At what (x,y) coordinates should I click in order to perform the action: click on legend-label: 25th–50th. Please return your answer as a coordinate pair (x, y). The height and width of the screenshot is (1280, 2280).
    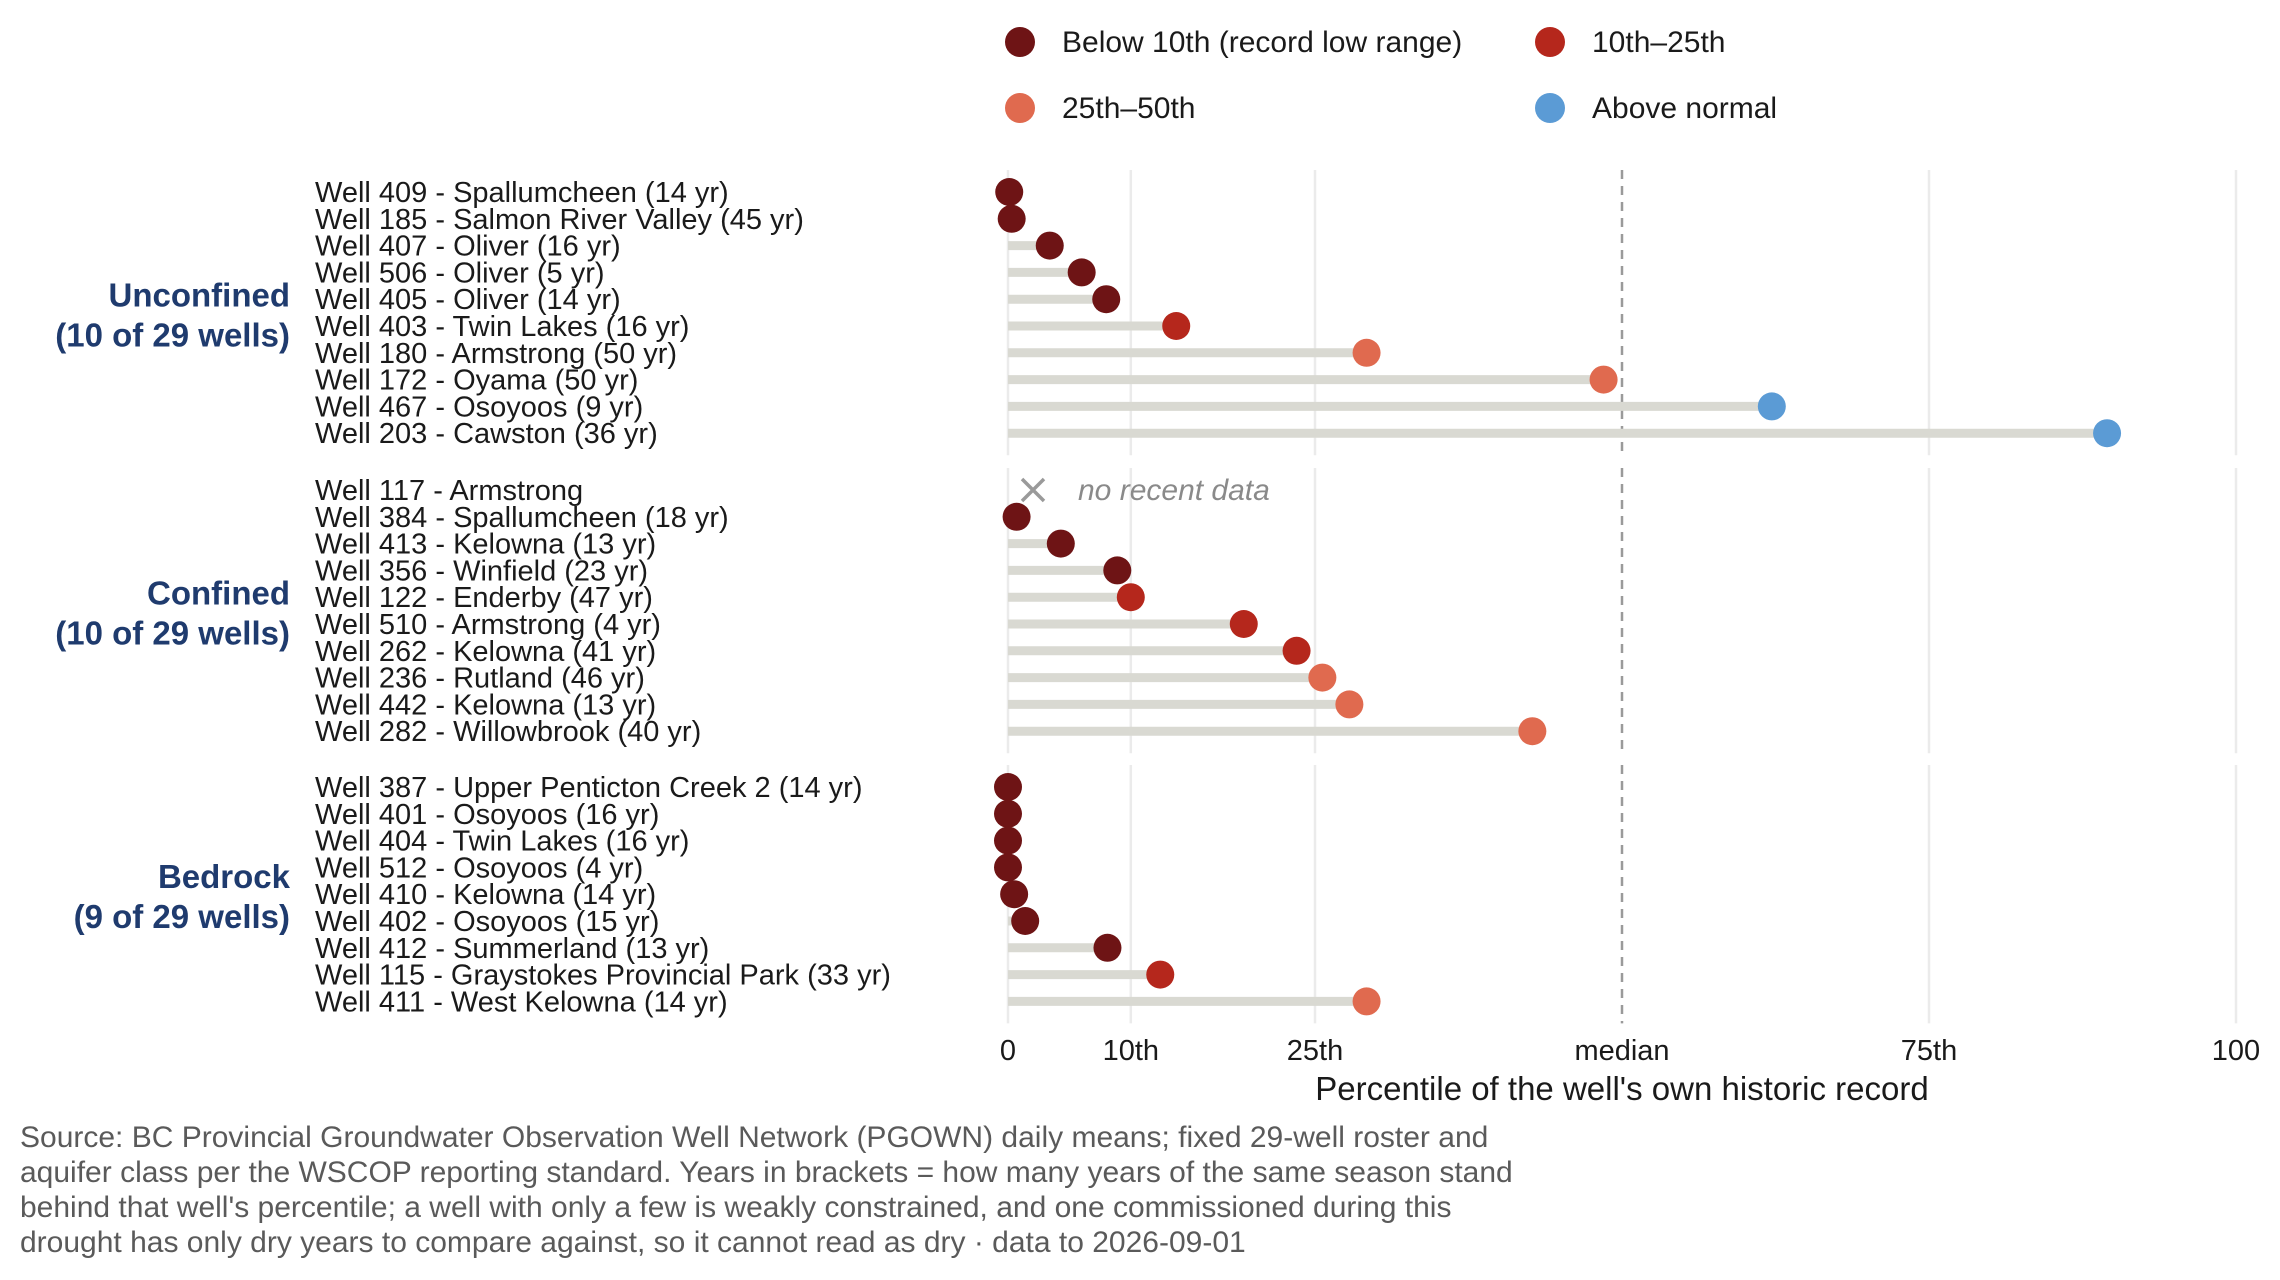
    Looking at the image, I should click on (1128, 108).